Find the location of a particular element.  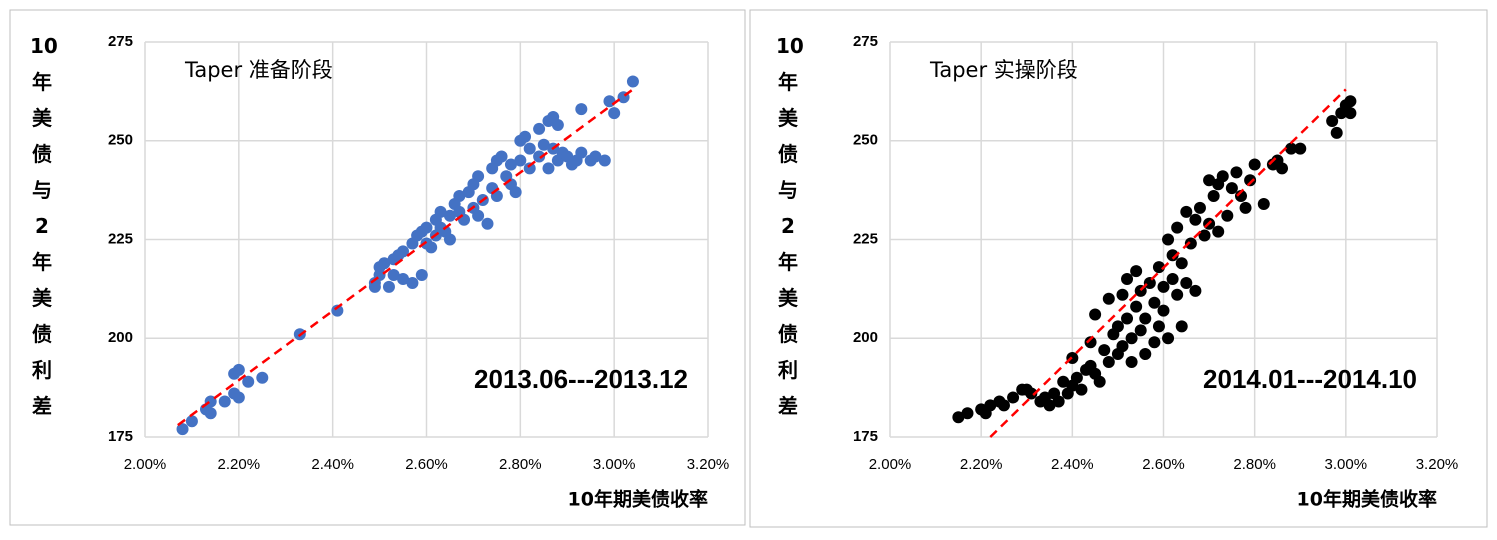

y-tick-label: 200 is located at coordinates (865, 337).